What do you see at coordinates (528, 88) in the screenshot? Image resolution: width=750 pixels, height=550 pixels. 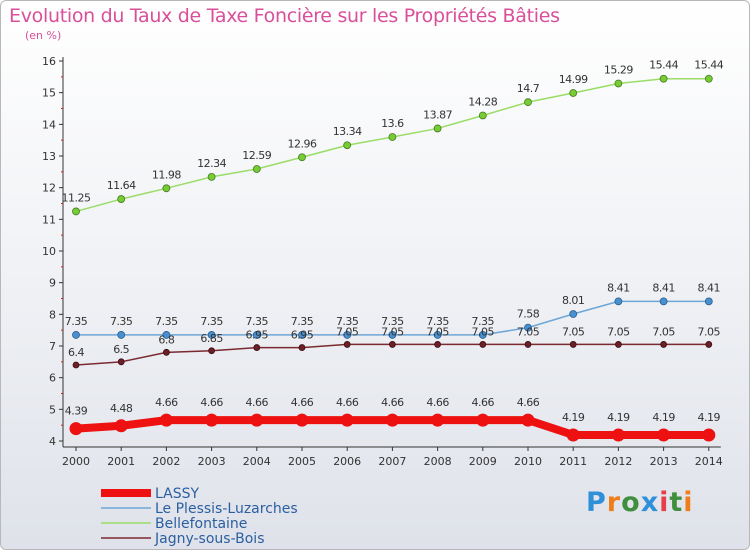 I see `data-label-bellefontaine: 14.7` at bounding box center [528, 88].